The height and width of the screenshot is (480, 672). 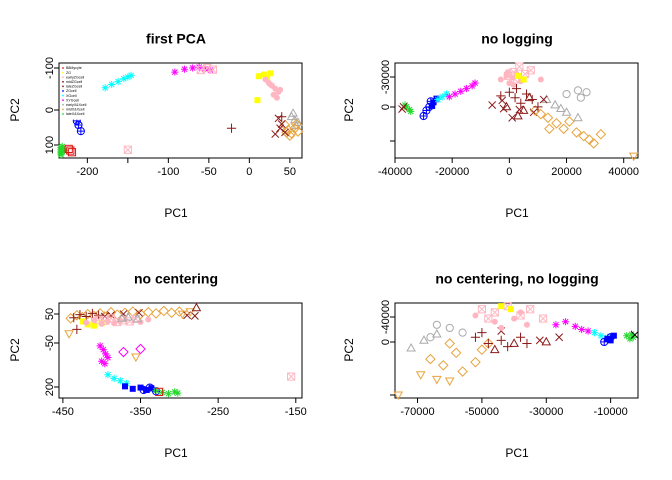 What do you see at coordinates (71, 91) in the screenshot?
I see `legend-entry: ZGcell` at bounding box center [71, 91].